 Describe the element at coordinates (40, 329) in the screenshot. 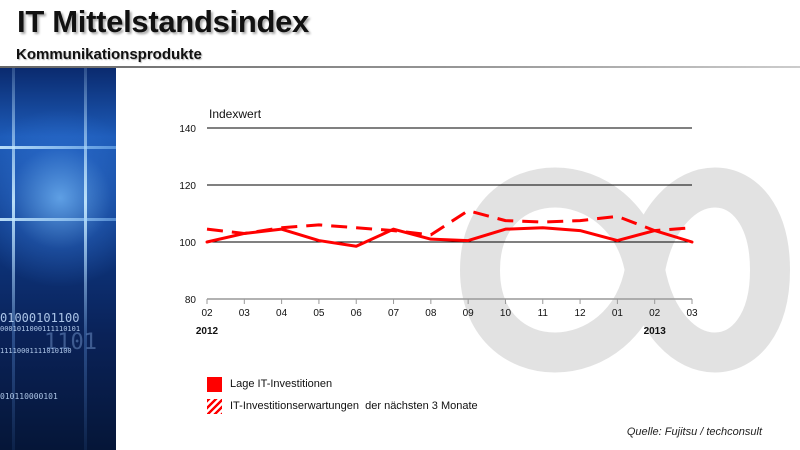

I see `binary-text: 0001011000111110101` at that location.